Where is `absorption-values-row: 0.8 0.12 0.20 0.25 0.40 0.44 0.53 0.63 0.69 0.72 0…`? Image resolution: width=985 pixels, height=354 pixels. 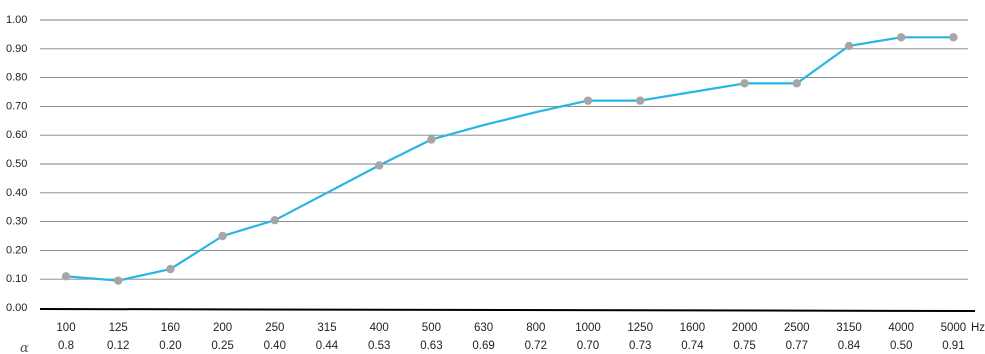 absorption-values-row: 0.8 0.12 0.20 0.25 0.40 0.44 0.53 0.63 0.69 0.72 0… is located at coordinates (511, 346).